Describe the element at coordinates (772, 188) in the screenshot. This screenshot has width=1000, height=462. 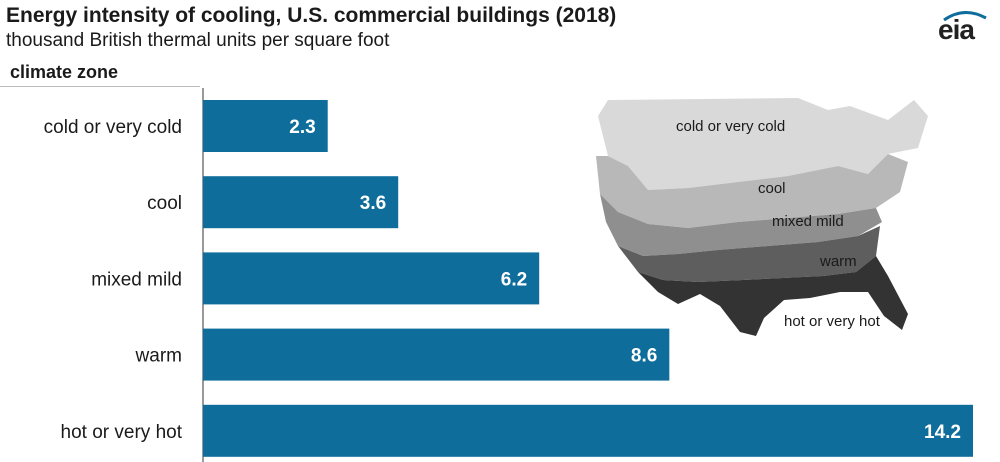
I see `map-label-cool: cool` at that location.